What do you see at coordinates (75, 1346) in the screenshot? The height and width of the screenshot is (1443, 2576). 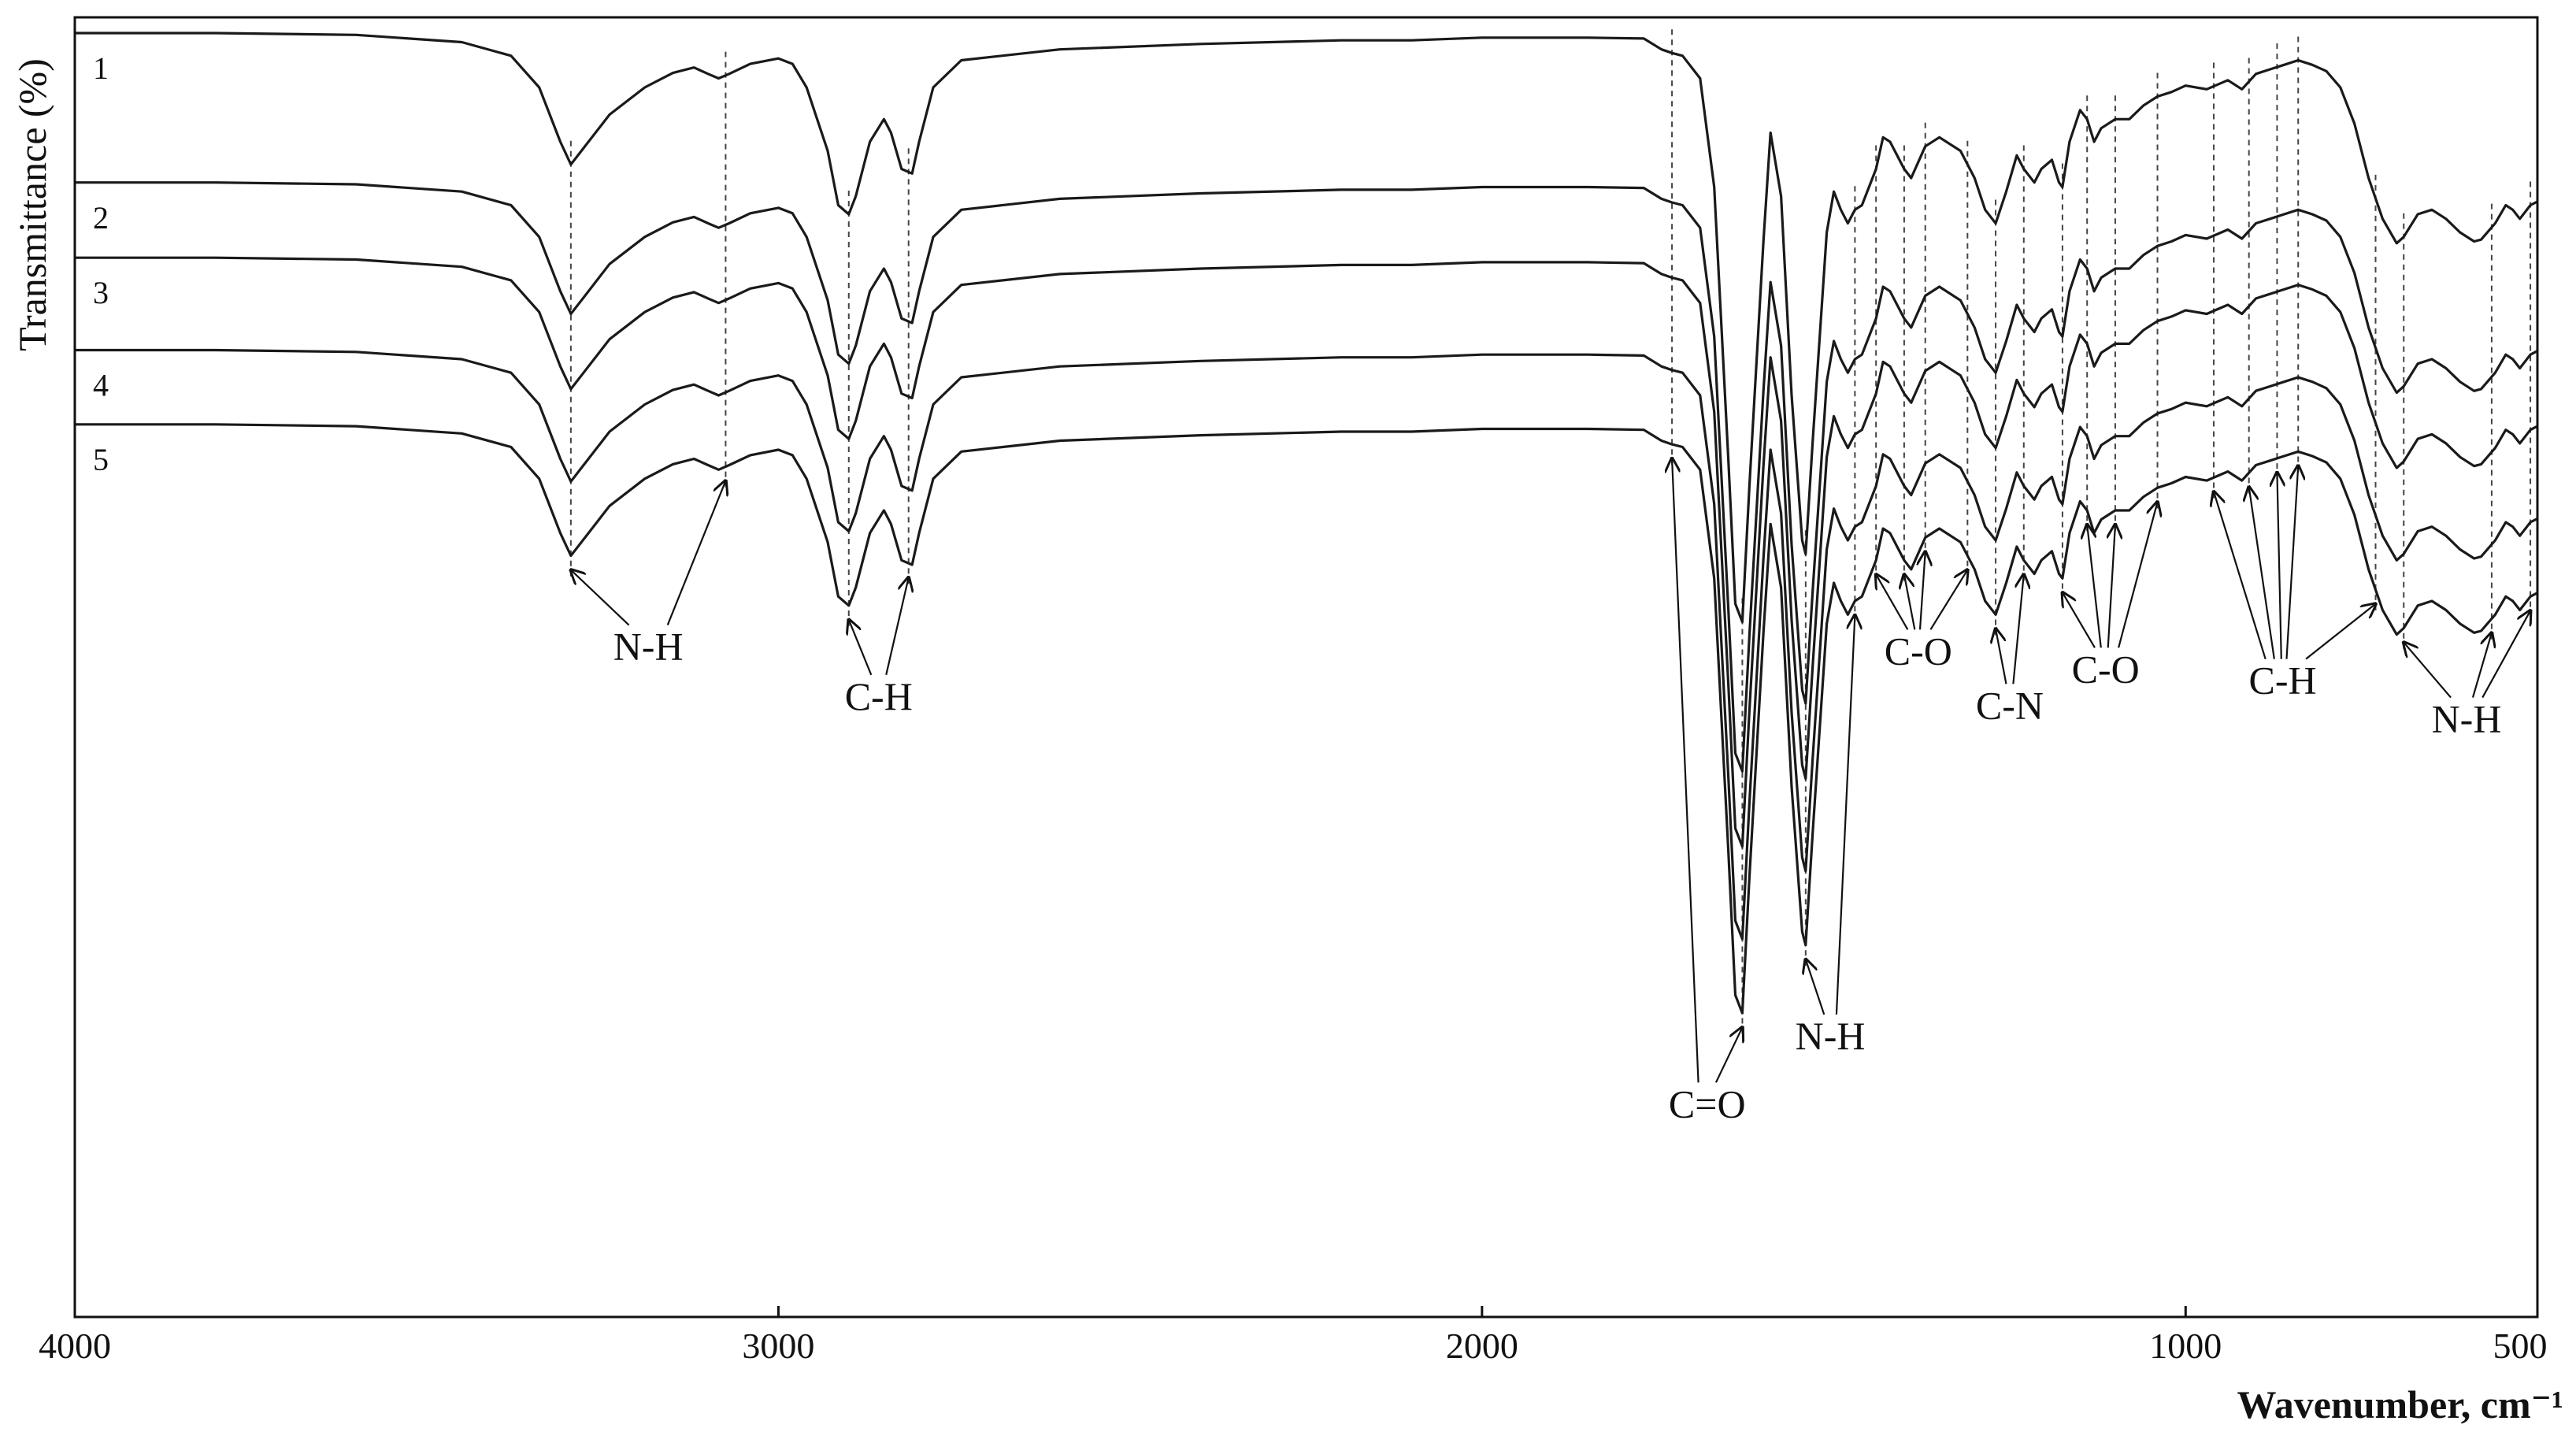 I see `x-tick-label: 4000` at bounding box center [75, 1346].